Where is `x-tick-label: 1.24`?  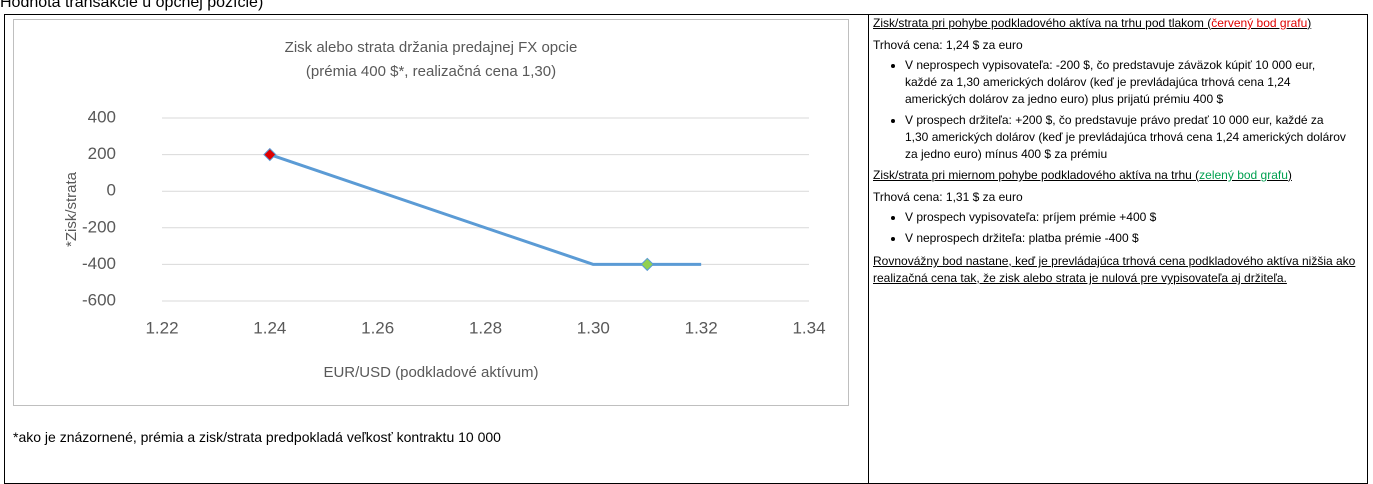 x-tick-label: 1.24 is located at coordinates (269, 327).